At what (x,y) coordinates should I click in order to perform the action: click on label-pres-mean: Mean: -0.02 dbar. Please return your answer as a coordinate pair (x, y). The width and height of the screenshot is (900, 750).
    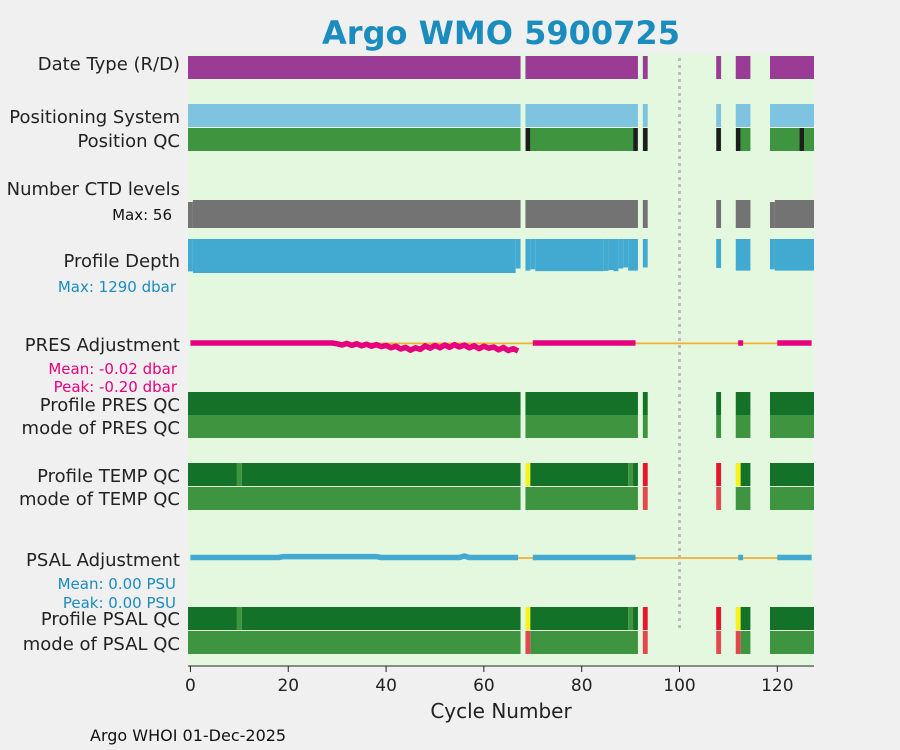
    Looking at the image, I should click on (113, 369).